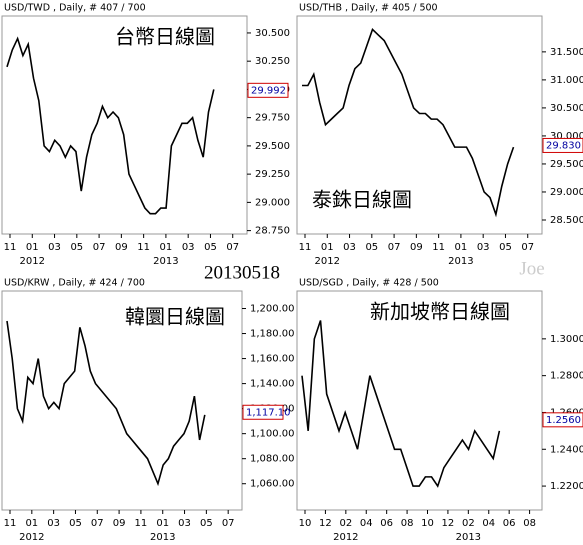 The image size is (583, 545). Describe the element at coordinates (531, 268) in the screenshot. I see `watermark: Joe` at that location.